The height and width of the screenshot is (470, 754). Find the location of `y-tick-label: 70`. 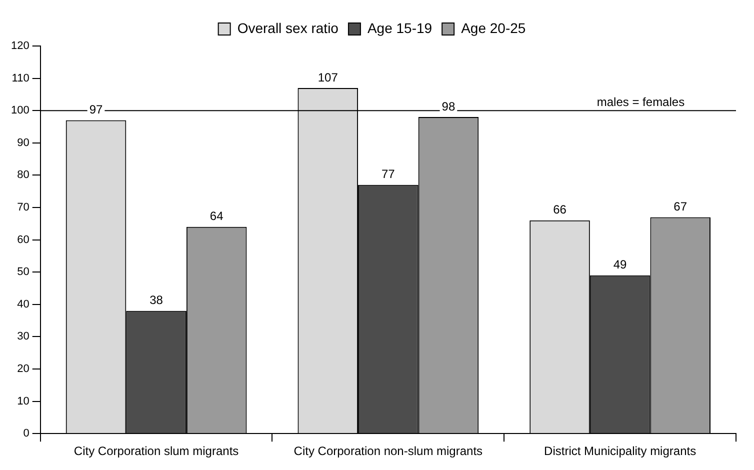

y-tick-label: 70 is located at coordinates (23, 208).